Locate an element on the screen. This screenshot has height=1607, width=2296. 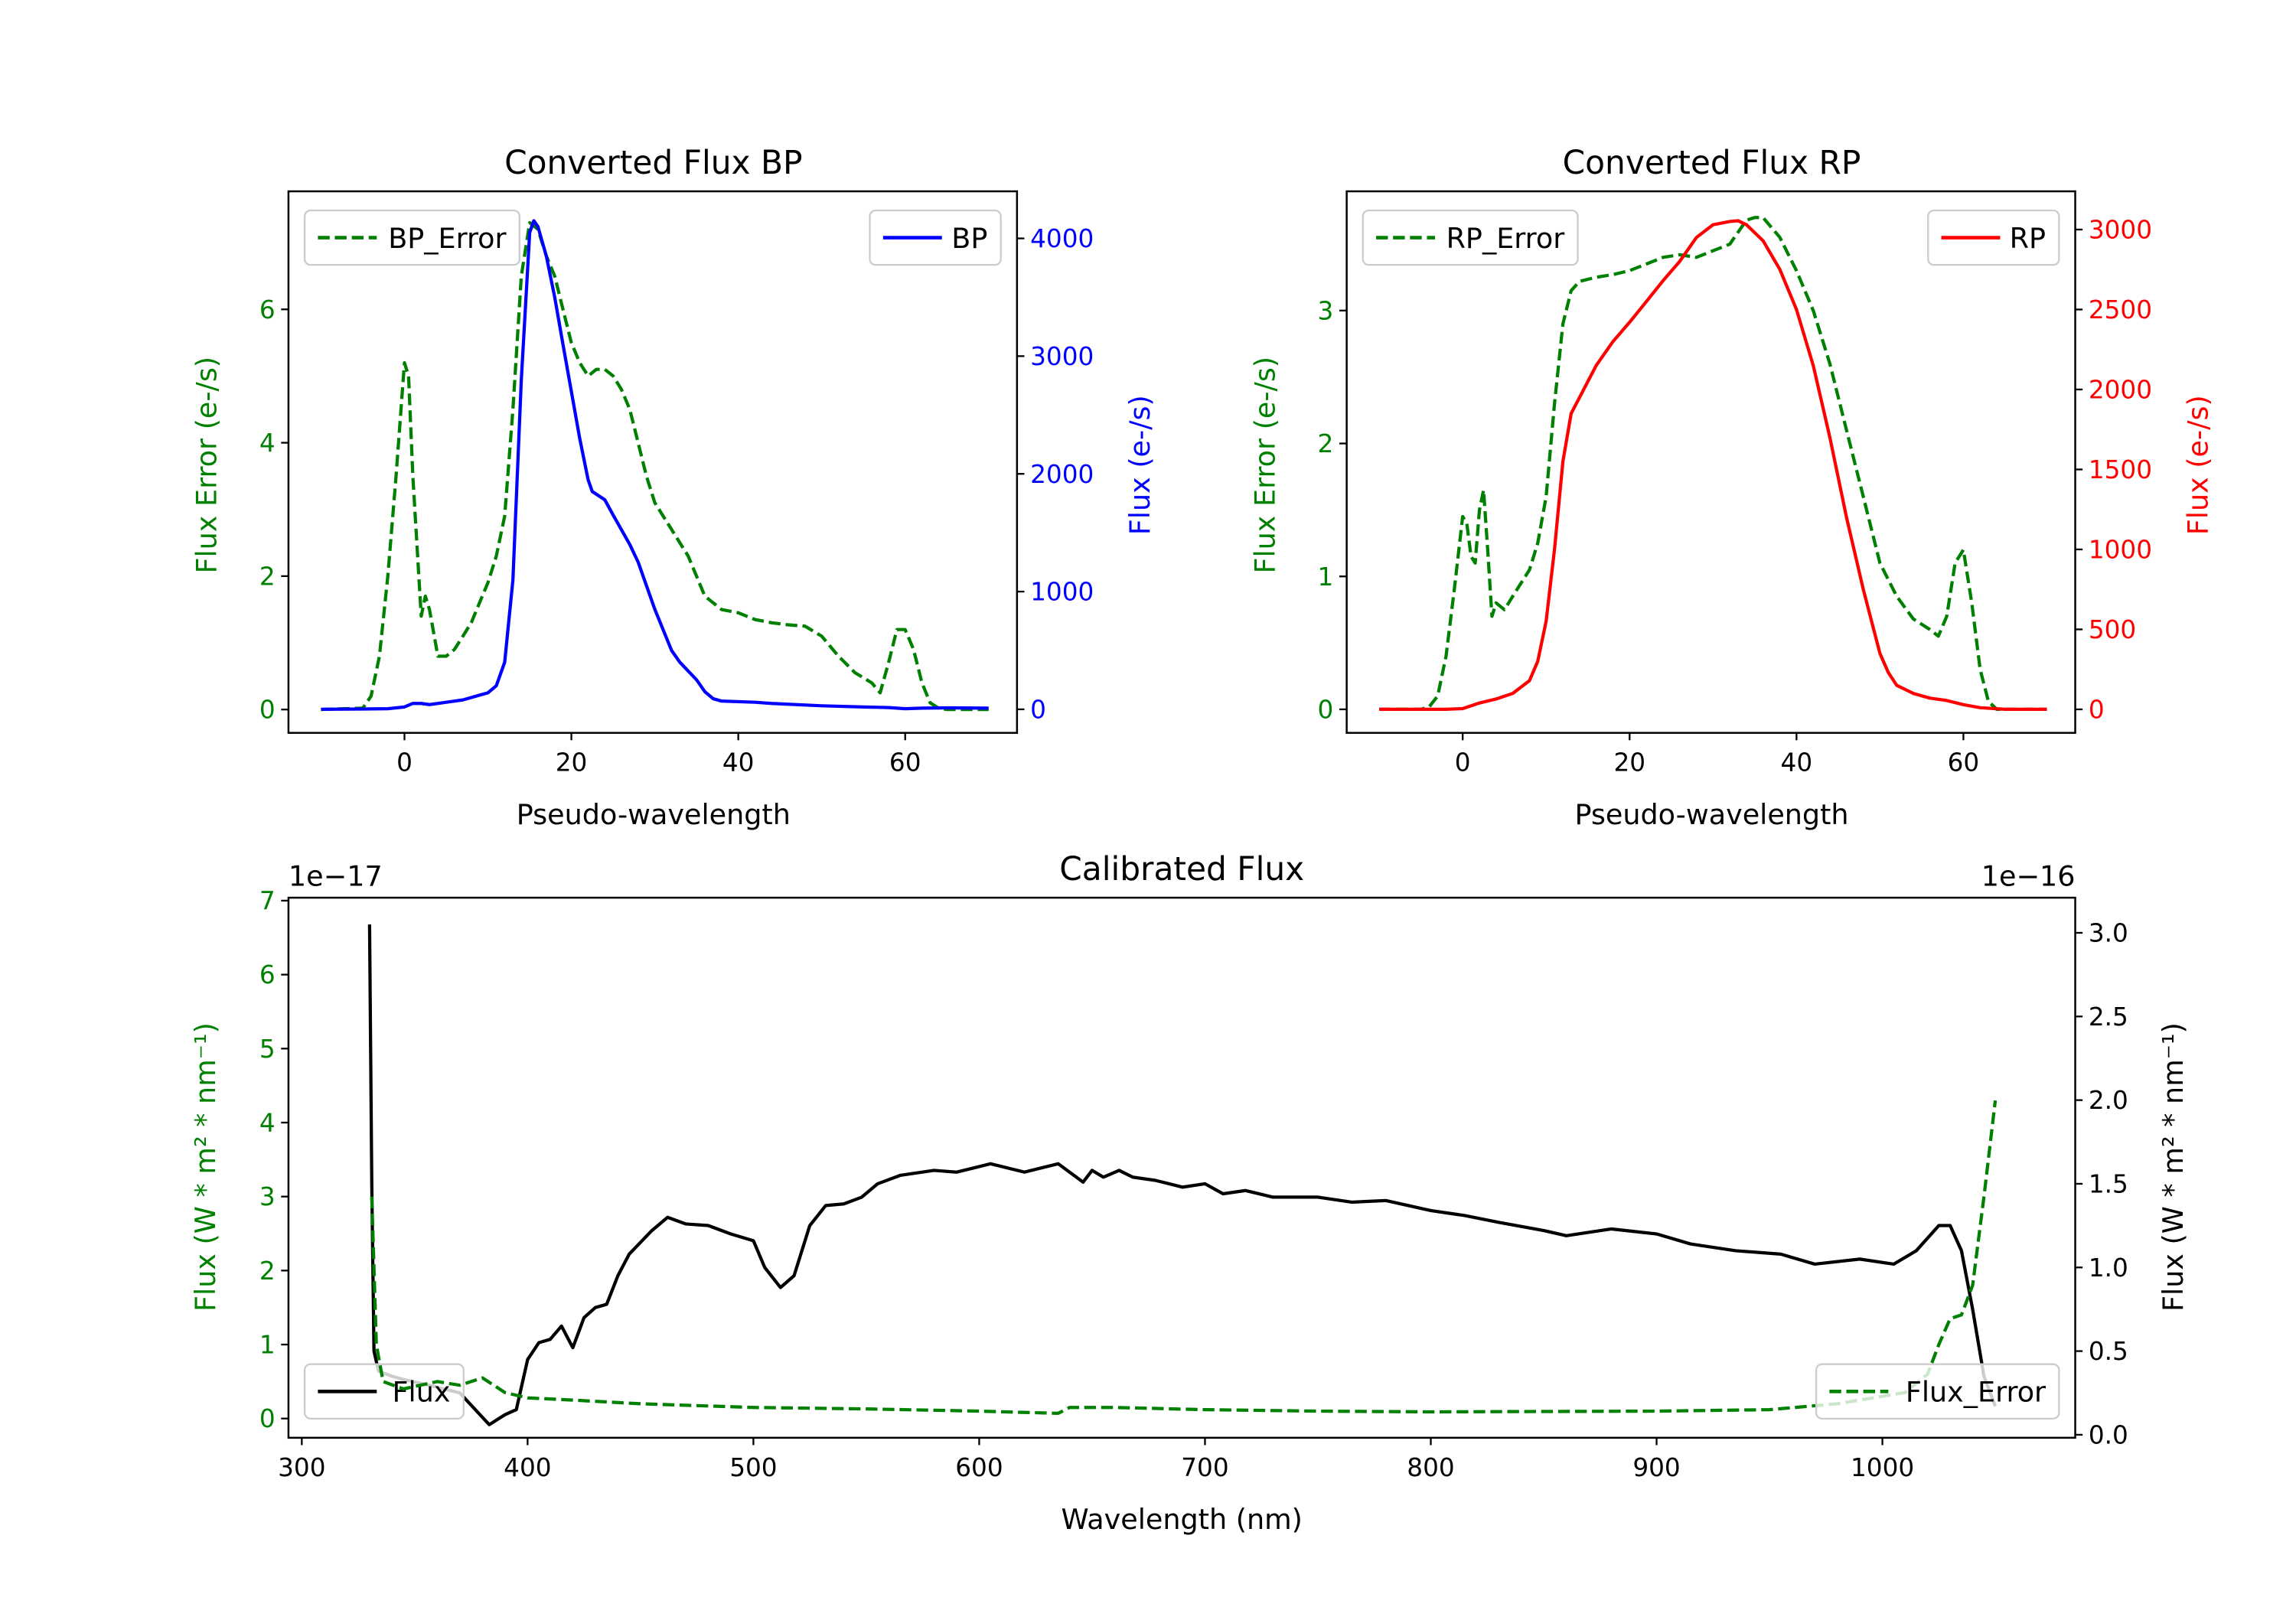
y-tick-label-right: 2500 is located at coordinates (2120, 309).